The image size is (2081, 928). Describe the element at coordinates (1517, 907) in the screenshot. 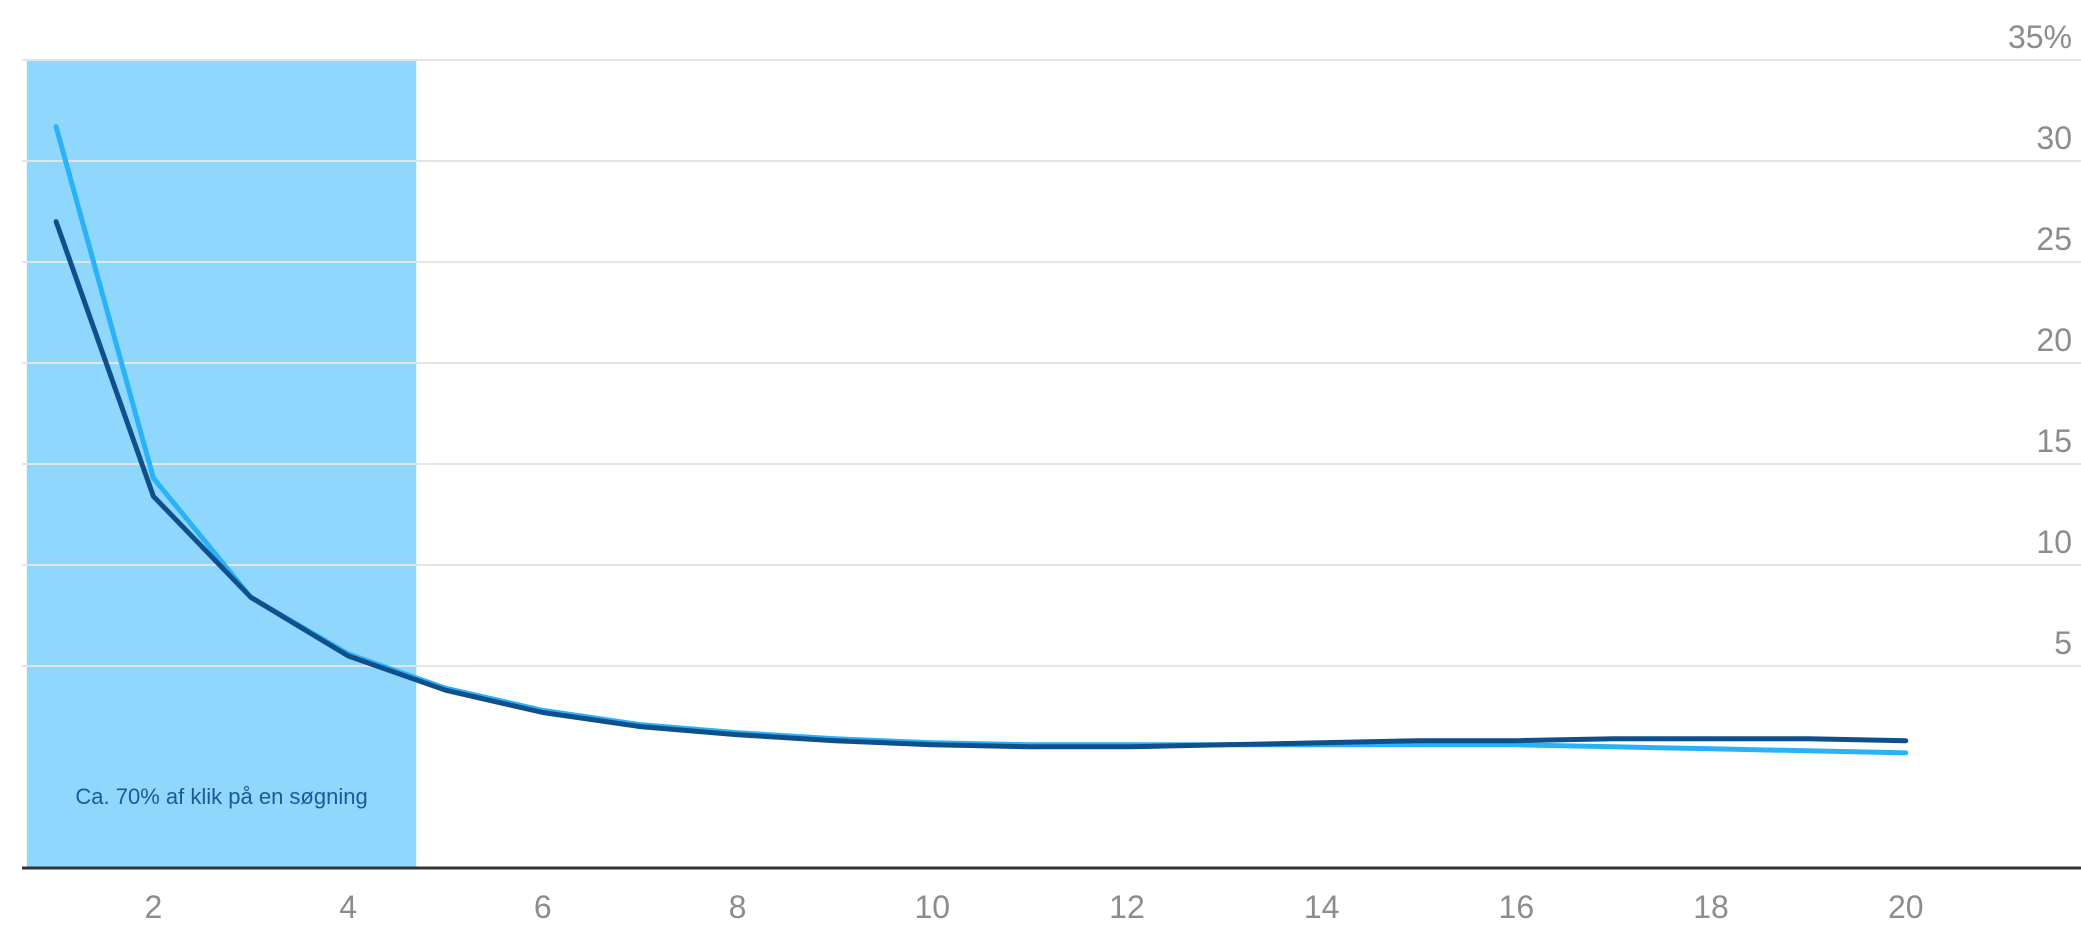

I see `x-tick-label-16: 16` at that location.